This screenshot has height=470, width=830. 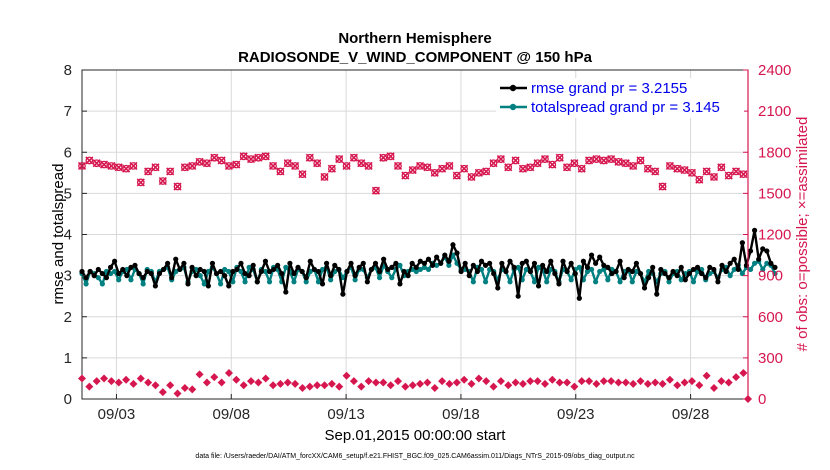 What do you see at coordinates (620, 98) in the screenshot?
I see `legend-box` at bounding box center [620, 98].